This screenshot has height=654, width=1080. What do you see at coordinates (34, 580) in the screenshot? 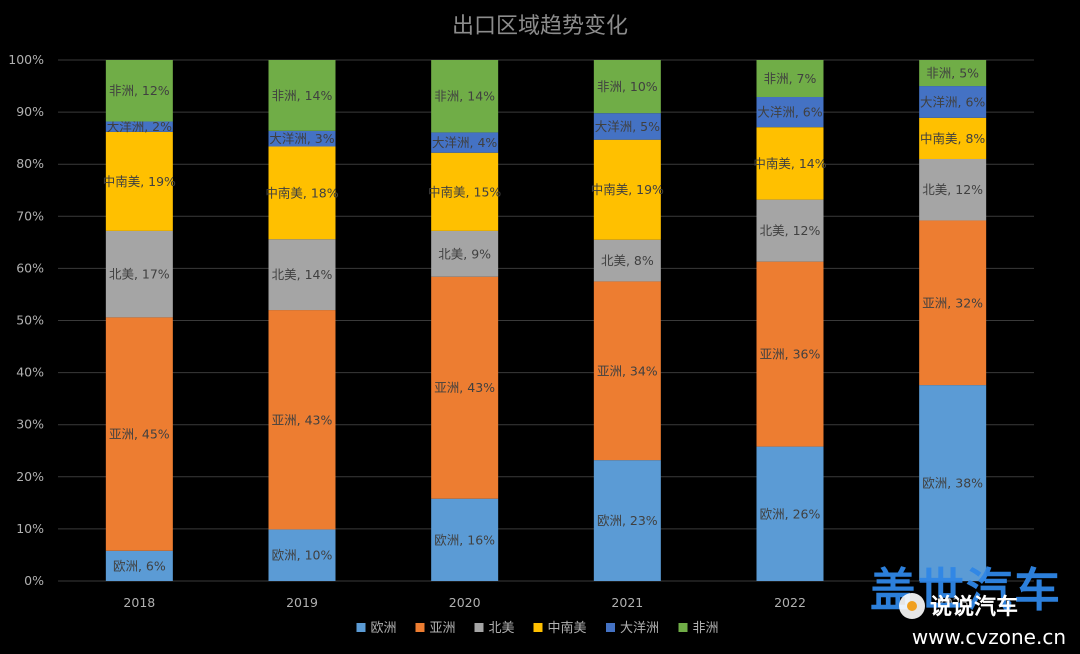
I see `y-tick-label: 0%` at bounding box center [34, 580].